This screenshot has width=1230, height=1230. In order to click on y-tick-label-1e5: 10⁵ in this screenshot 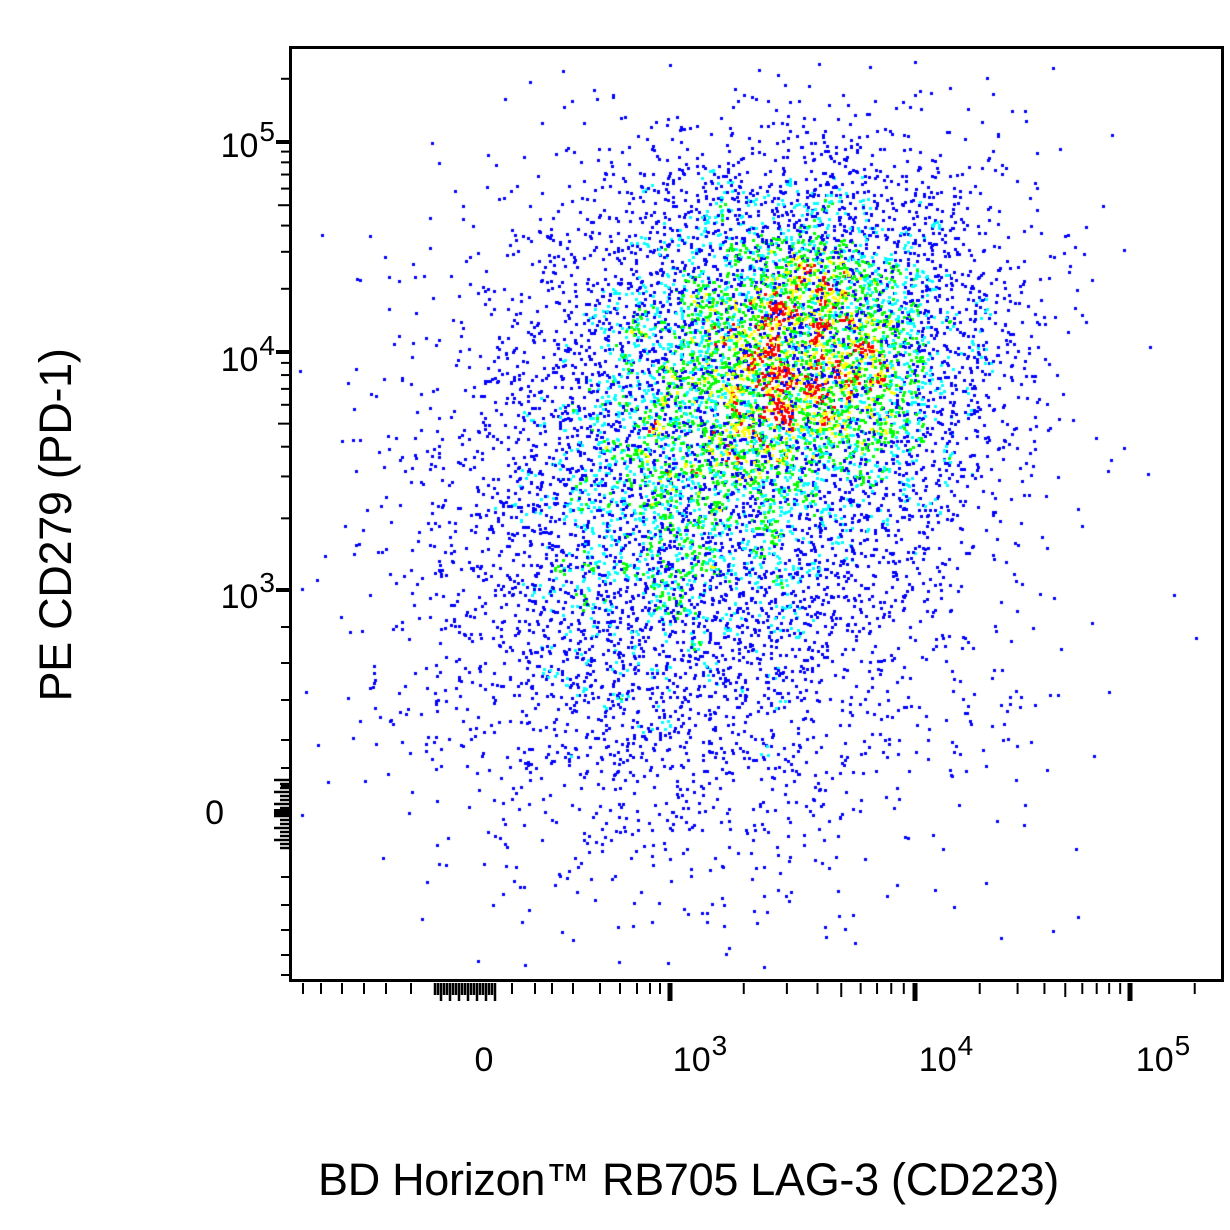, I will do `click(247, 140)`.